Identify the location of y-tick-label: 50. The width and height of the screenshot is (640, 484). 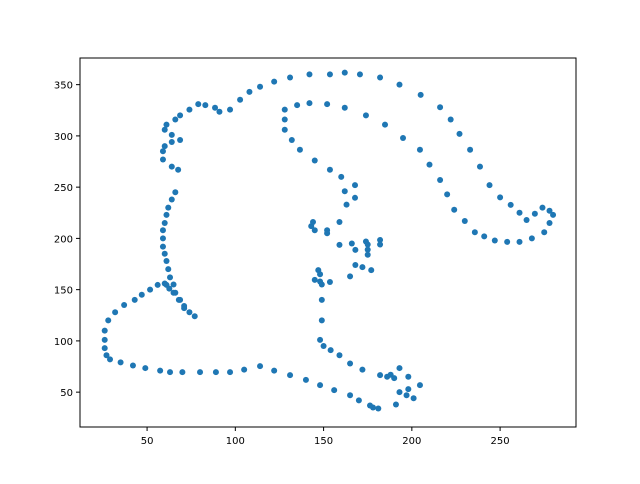
(66, 393).